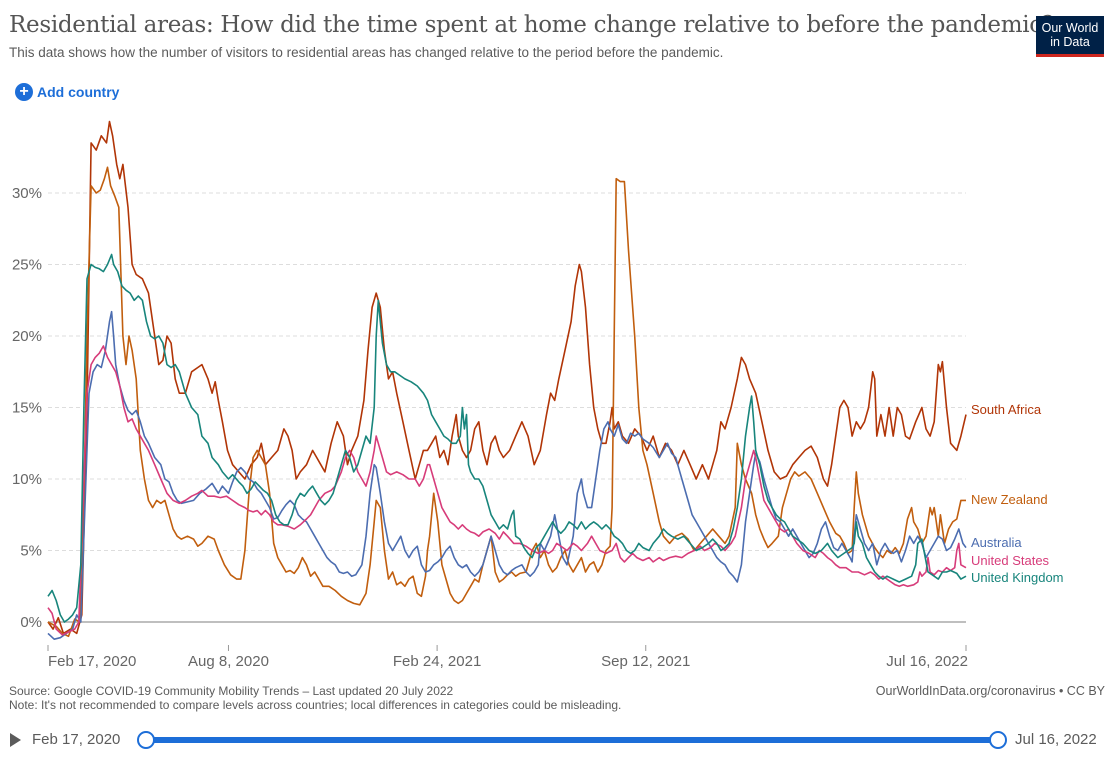 This screenshot has height=762, width=1117. What do you see at coordinates (228, 661) in the screenshot?
I see `x-tick-label: Aug 8, 2020` at bounding box center [228, 661].